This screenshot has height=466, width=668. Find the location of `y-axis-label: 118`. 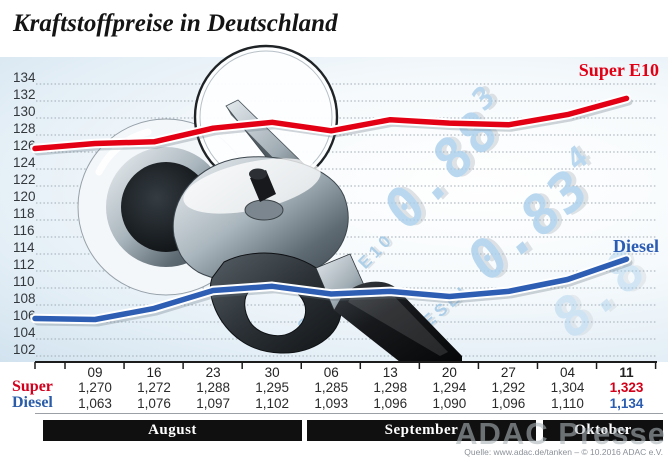

y-axis-label: 118 is located at coordinates (24, 213).